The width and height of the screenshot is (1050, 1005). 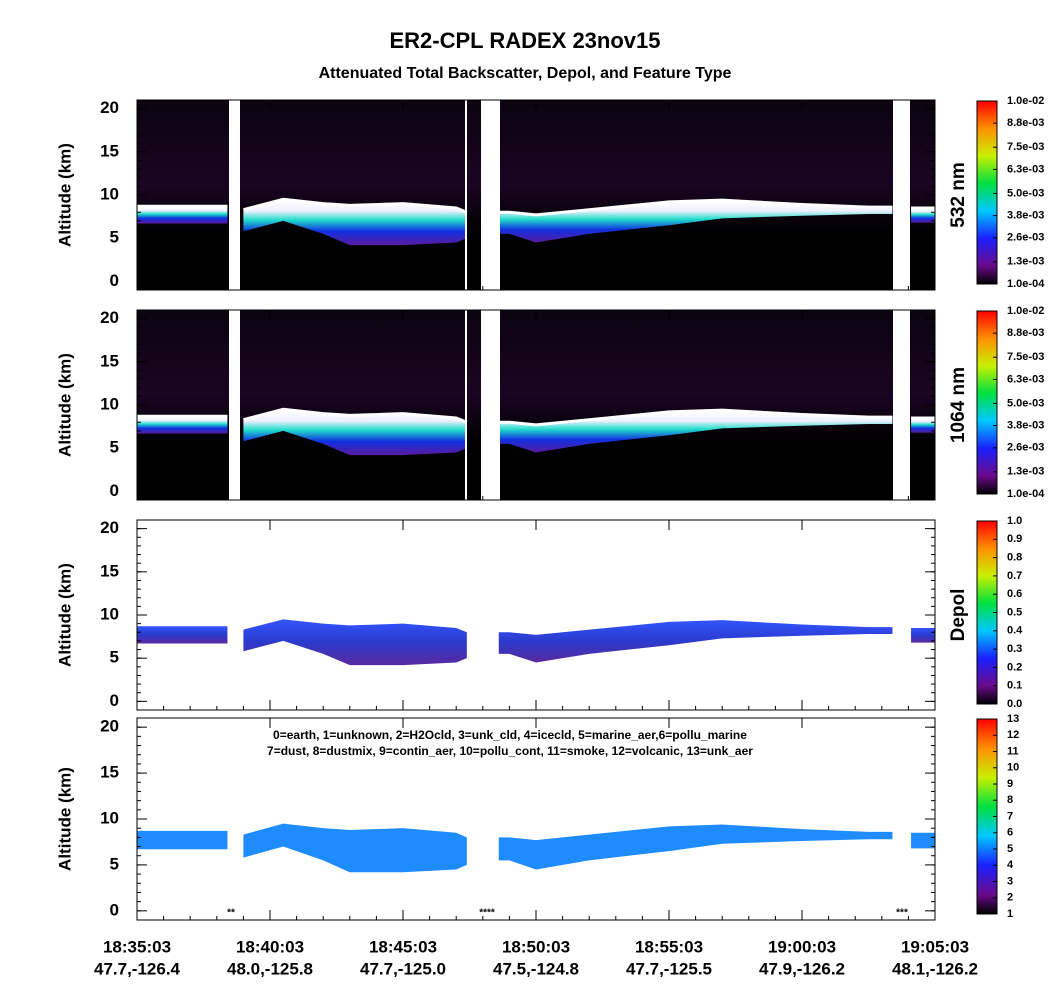 I want to click on colorbar-tick-label: 0.5, so click(x=1014, y=612).